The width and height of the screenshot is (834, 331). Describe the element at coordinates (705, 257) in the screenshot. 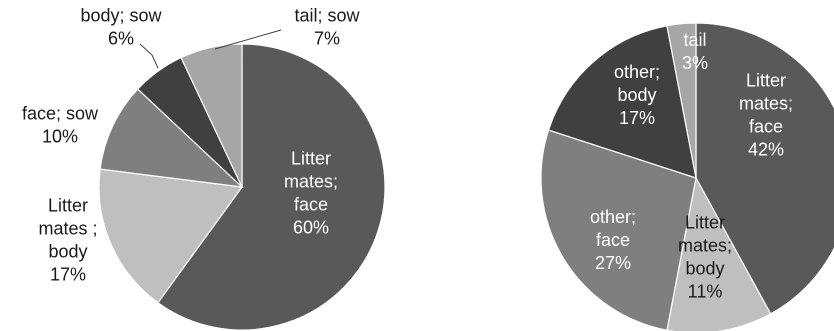

I see `slice-data-label: Litter mates; body 11%` at that location.